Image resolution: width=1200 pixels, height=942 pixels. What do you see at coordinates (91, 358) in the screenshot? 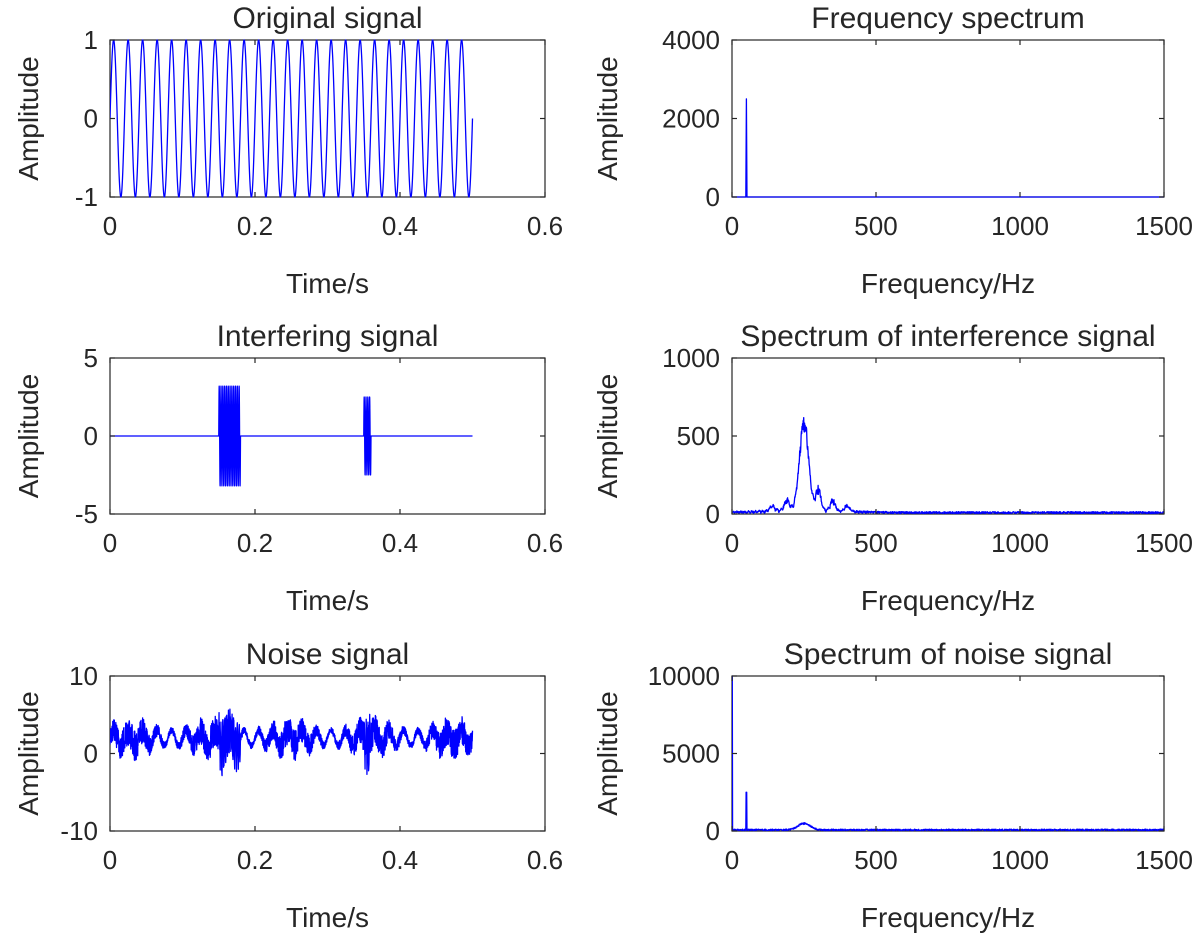
I see `y-tick-label: 5` at bounding box center [91, 358].